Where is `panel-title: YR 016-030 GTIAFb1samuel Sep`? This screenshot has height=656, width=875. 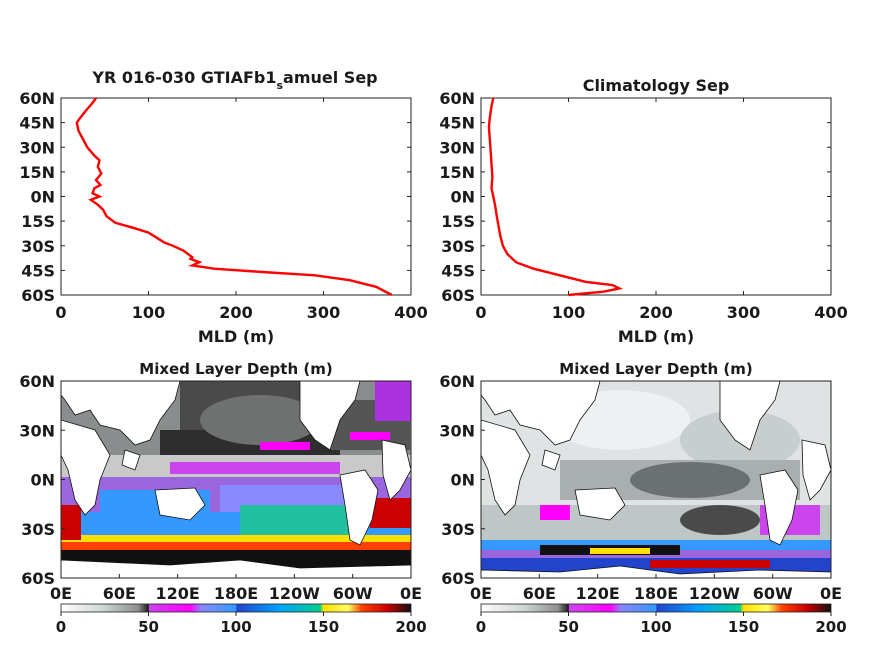
panel-title: YR 016-030 GTIAFb1samuel Sep is located at coordinates (234, 80).